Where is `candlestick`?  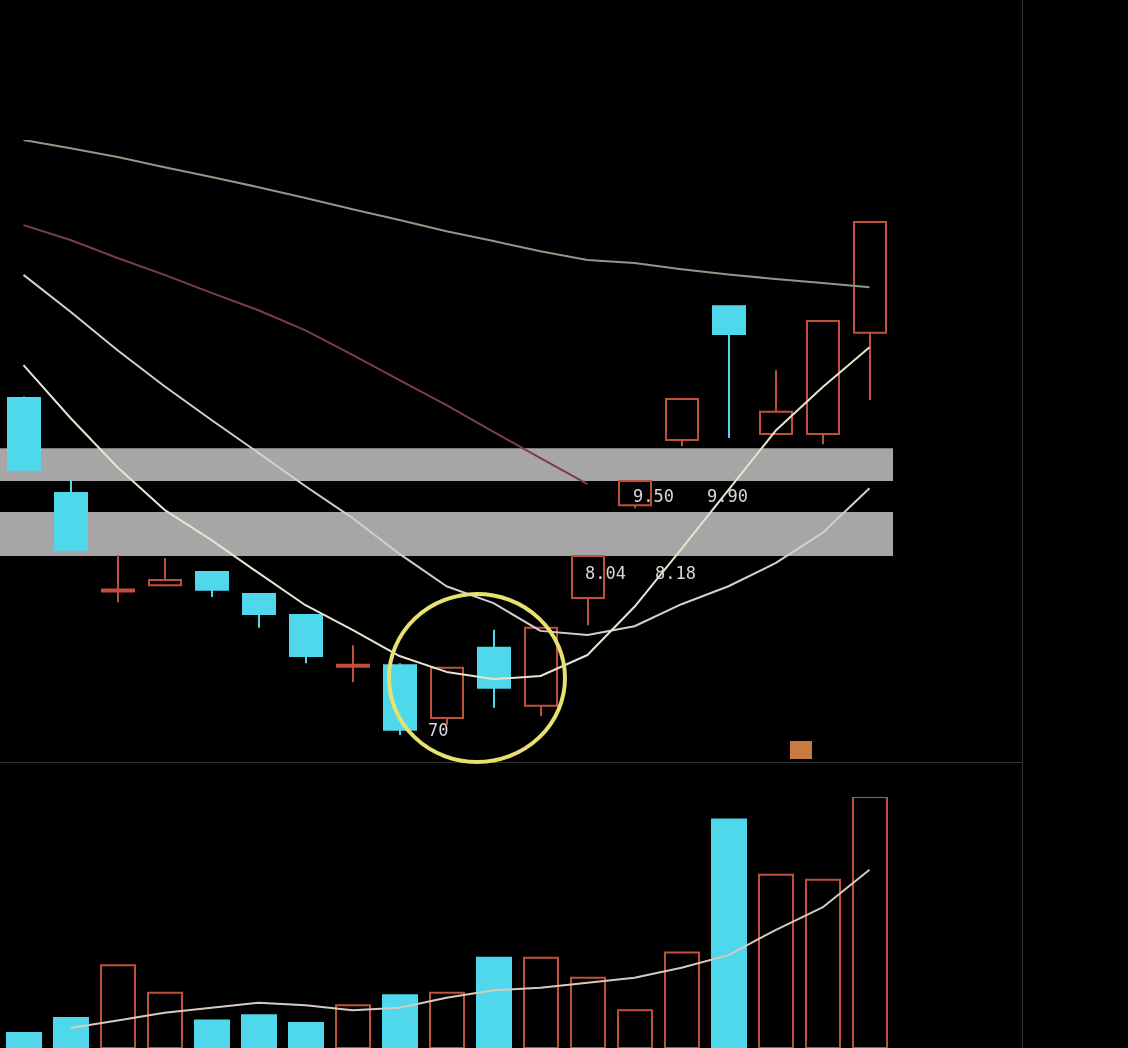
candlestick is located at coordinates (118, 578).